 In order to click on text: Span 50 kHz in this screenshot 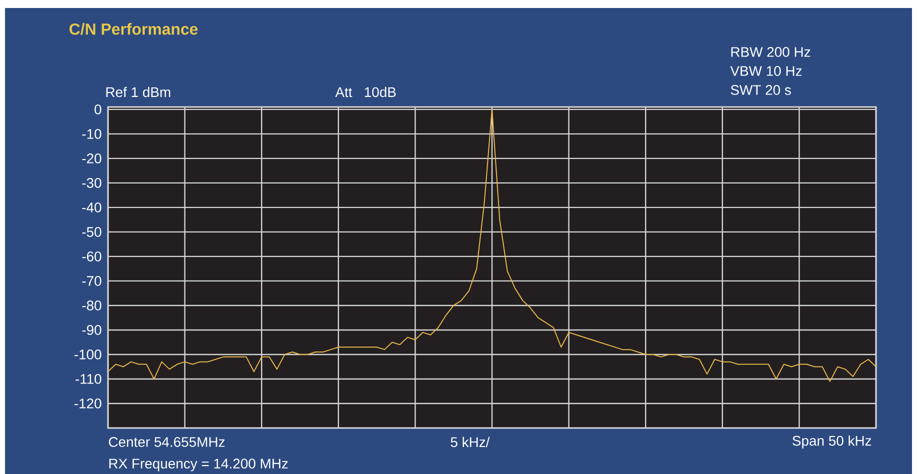, I will do `click(832, 441)`.